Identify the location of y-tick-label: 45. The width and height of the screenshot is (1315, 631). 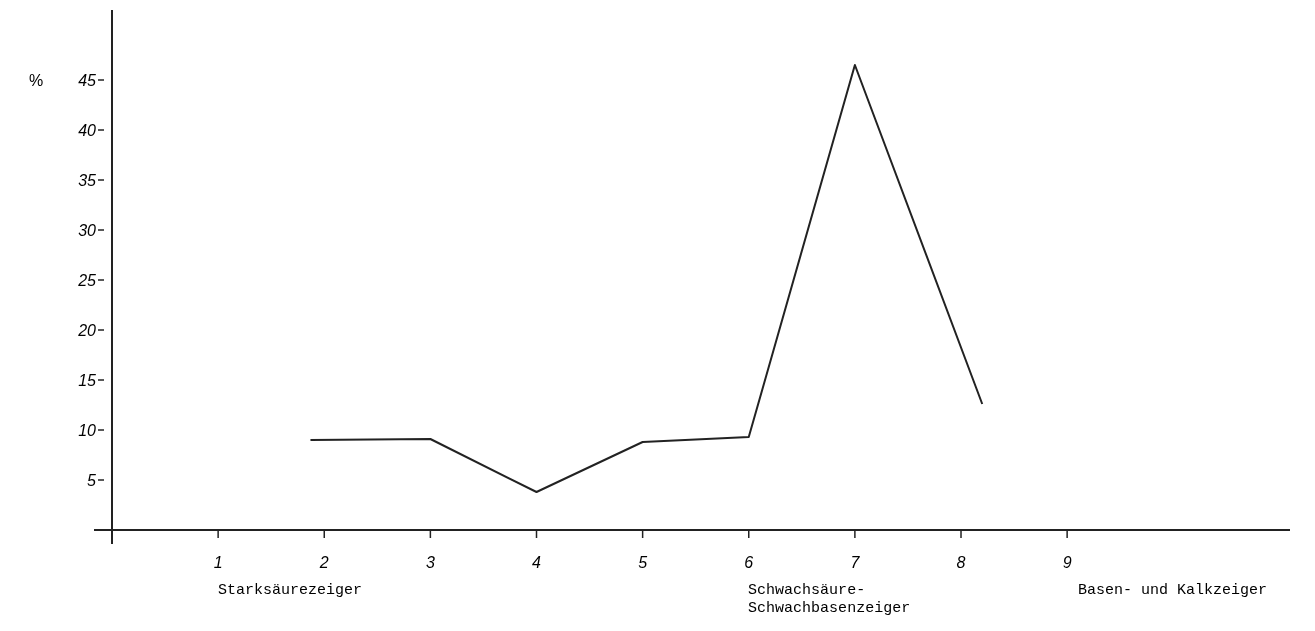
(87, 80).